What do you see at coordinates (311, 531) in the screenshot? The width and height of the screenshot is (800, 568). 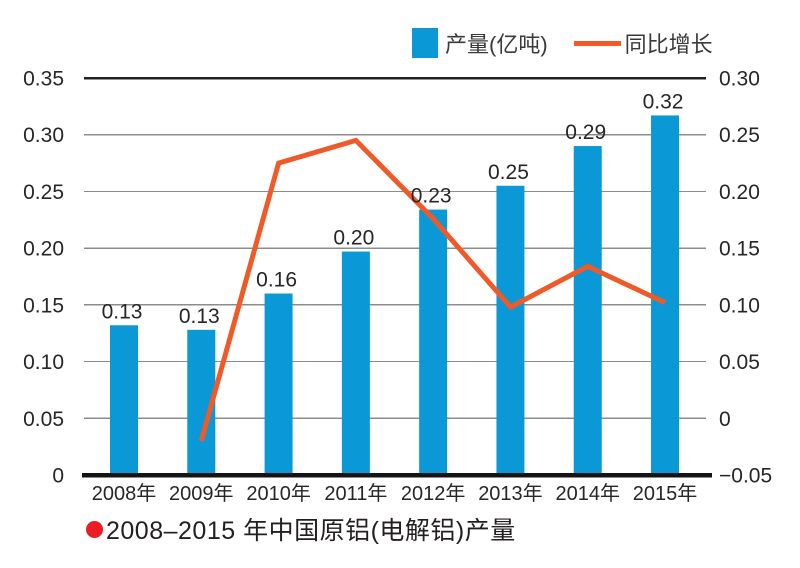 I see `caption-text: 2008–2015 年中国原铝(电解铝)产量` at bounding box center [311, 531].